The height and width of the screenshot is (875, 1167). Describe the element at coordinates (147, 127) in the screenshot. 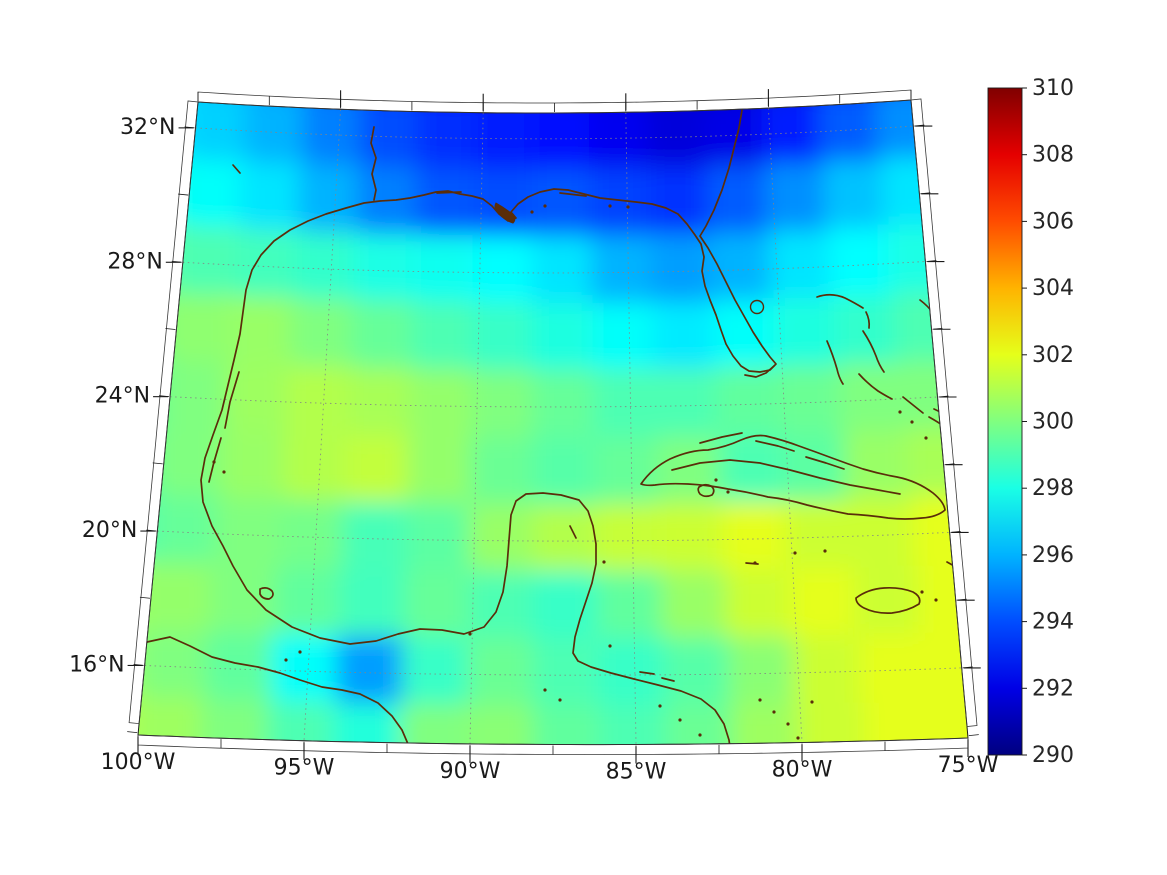

I see `lat-tick-label: 32°N` at that location.